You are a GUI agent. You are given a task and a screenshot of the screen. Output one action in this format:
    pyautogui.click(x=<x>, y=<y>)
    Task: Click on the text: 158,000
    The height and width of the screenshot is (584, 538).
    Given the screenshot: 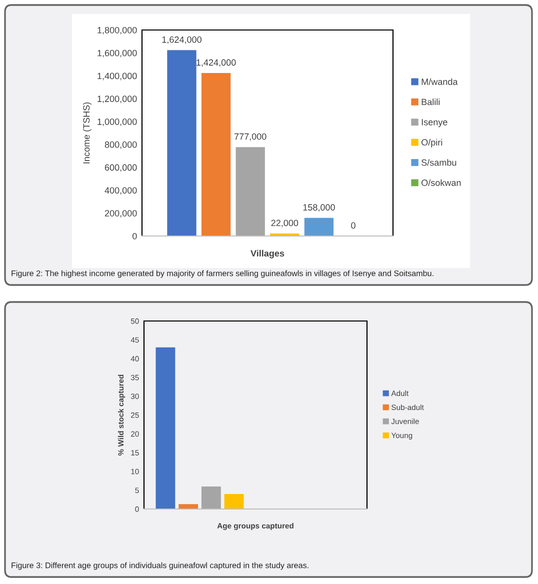 What is the action you would take?
    pyautogui.click(x=319, y=208)
    